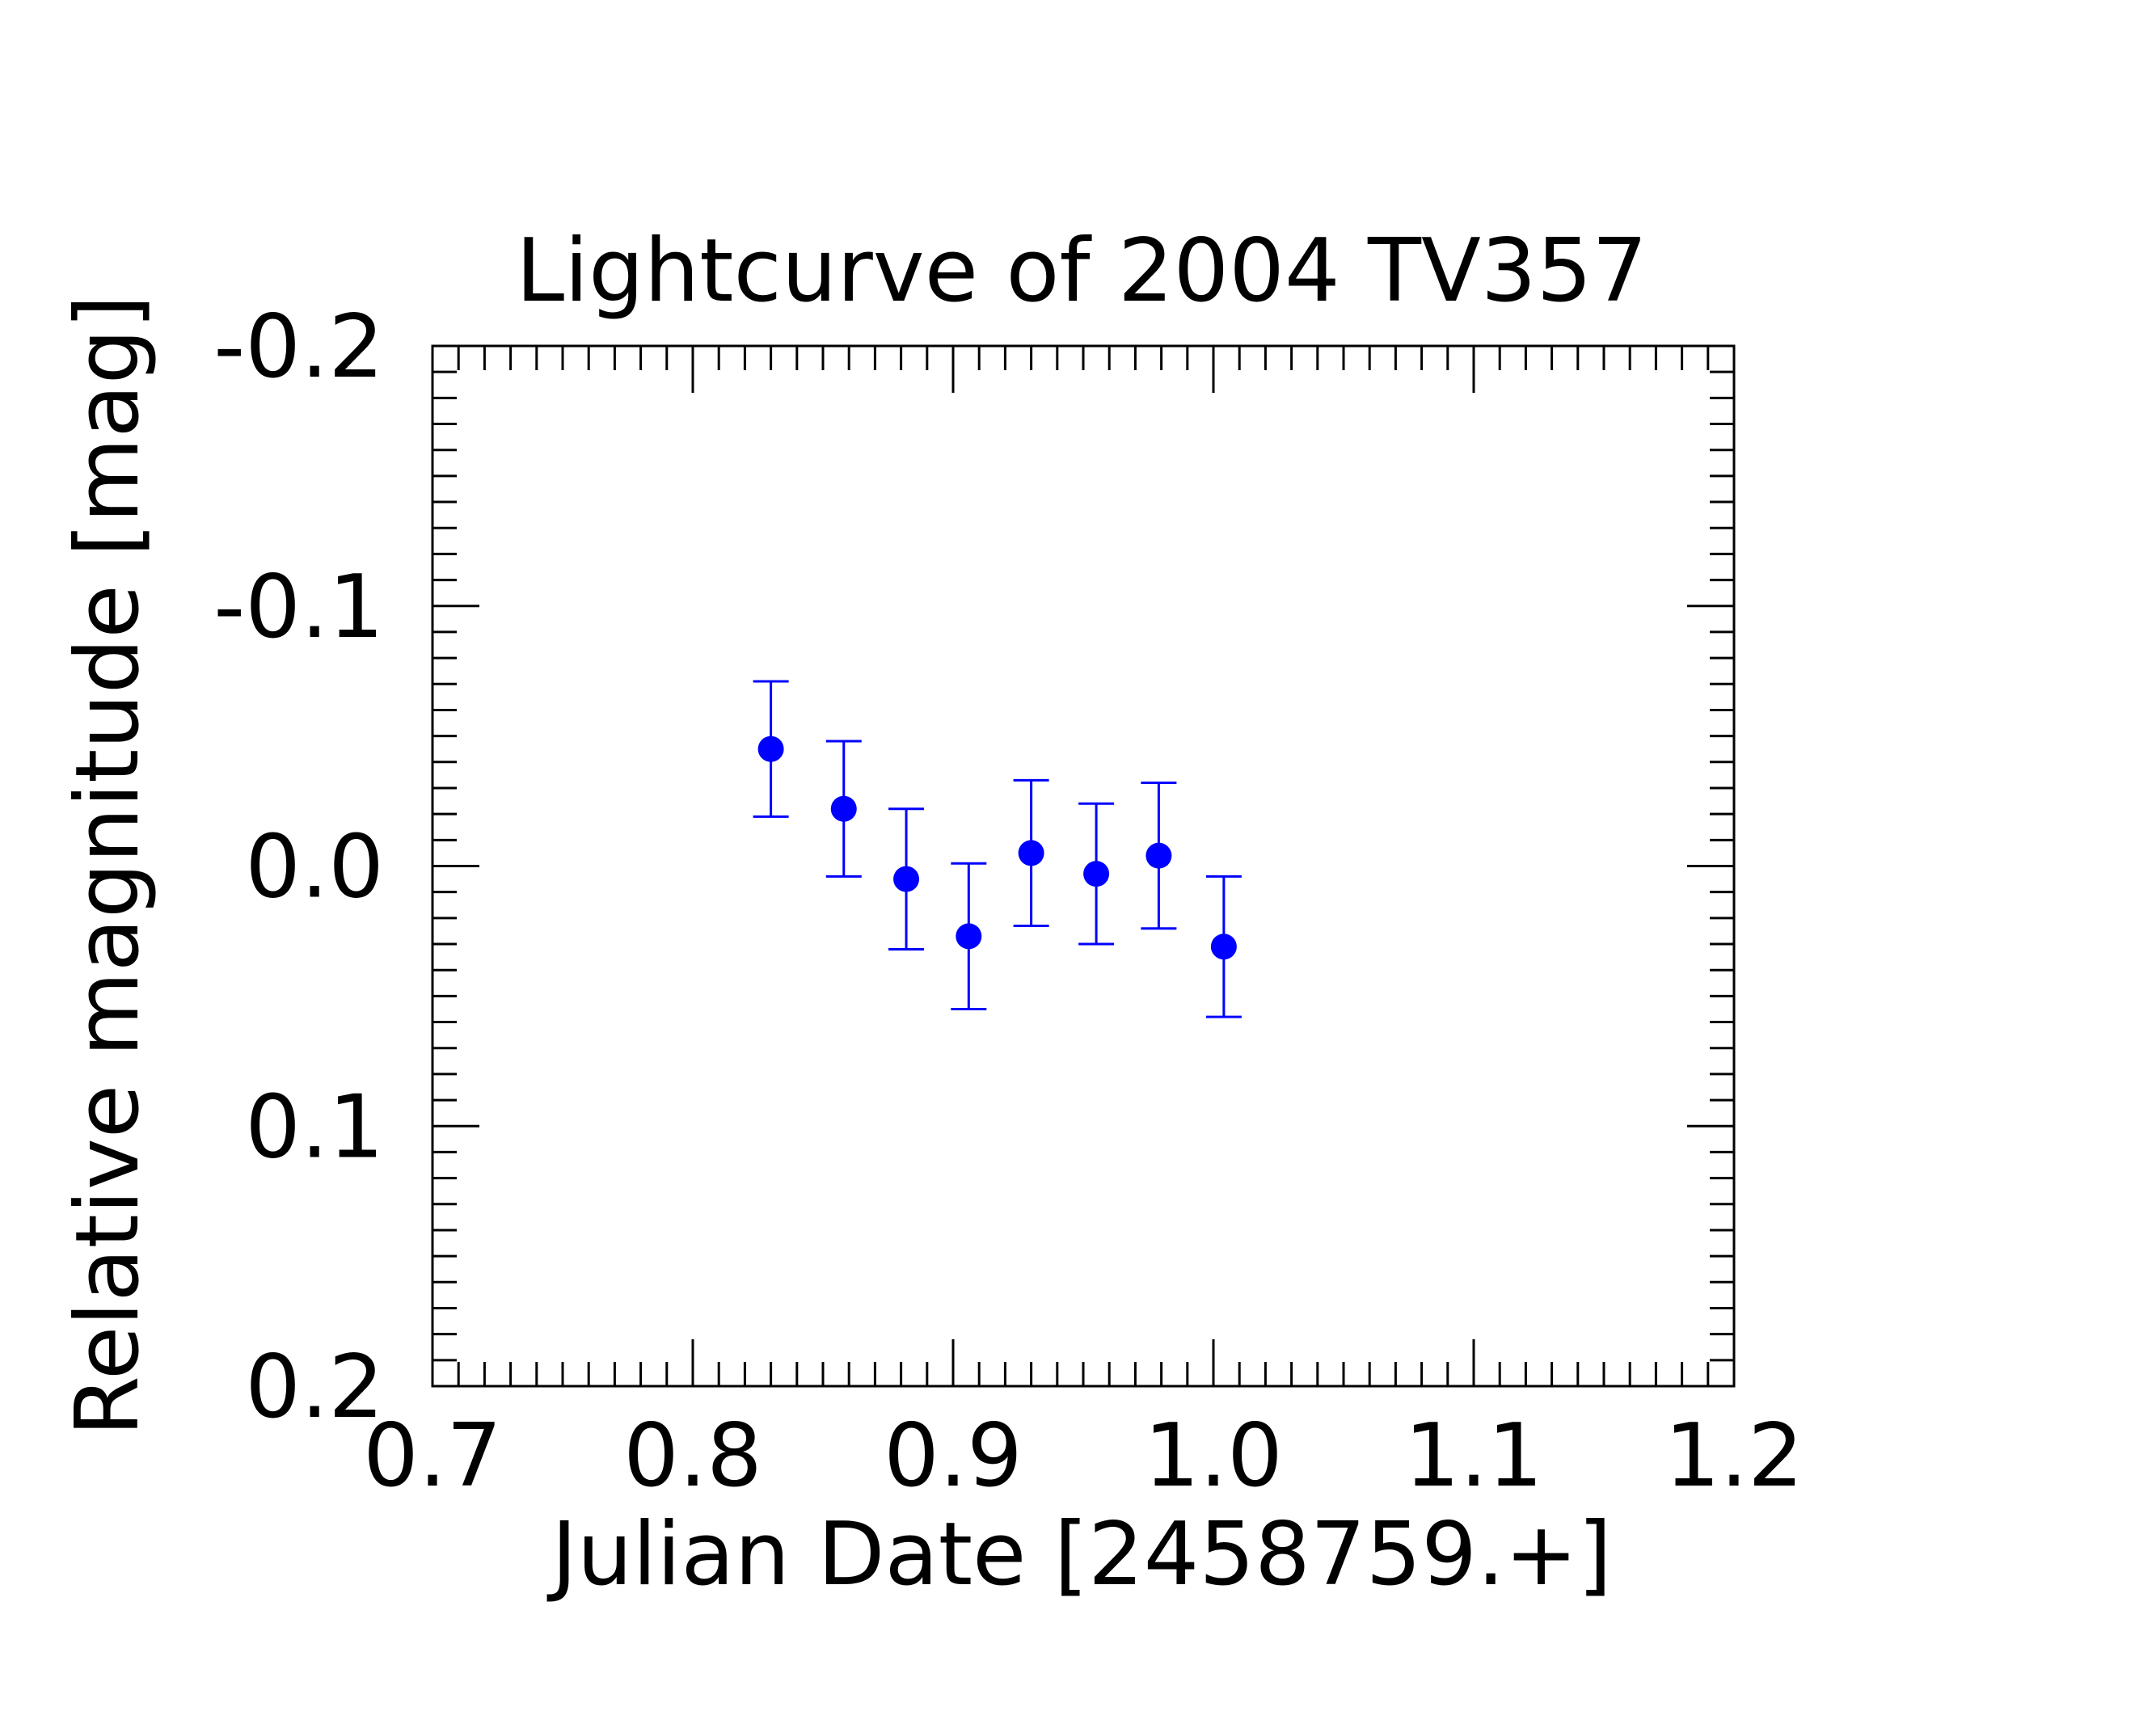 The height and width of the screenshot is (1724, 2156). I want to click on x-tick-label: 1.2, so click(1734, 1456).